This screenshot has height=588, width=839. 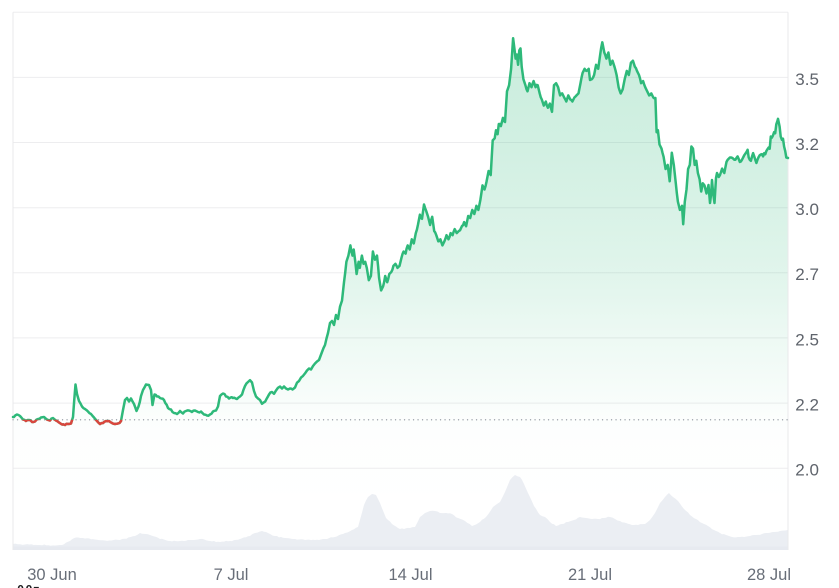 I want to click on svg-text: 3.2, so click(x=807, y=144).